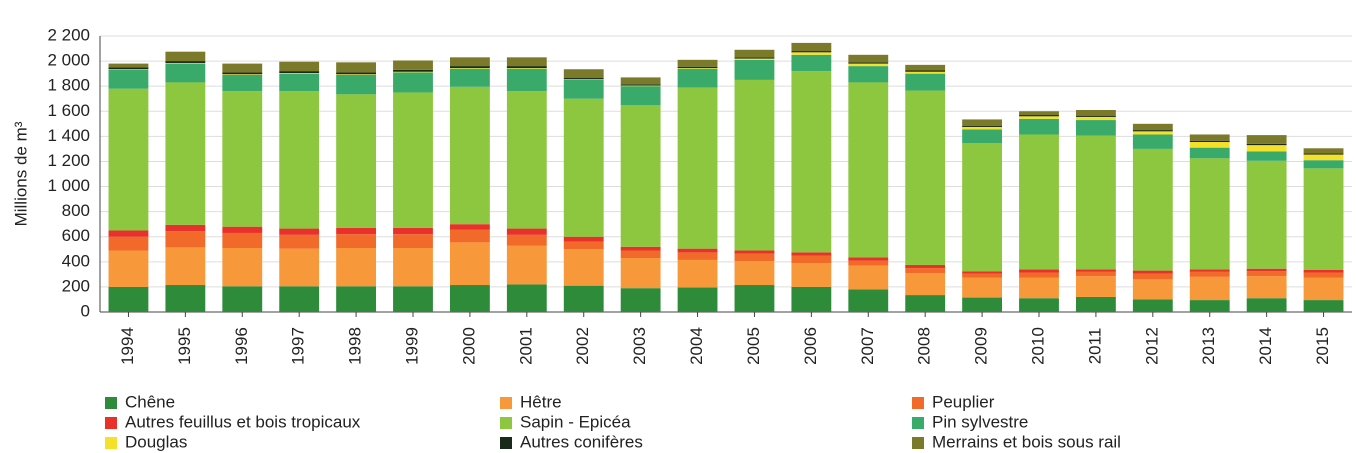 The image size is (1356, 453). I want to click on x-tick-label: 1997, so click(298, 346).